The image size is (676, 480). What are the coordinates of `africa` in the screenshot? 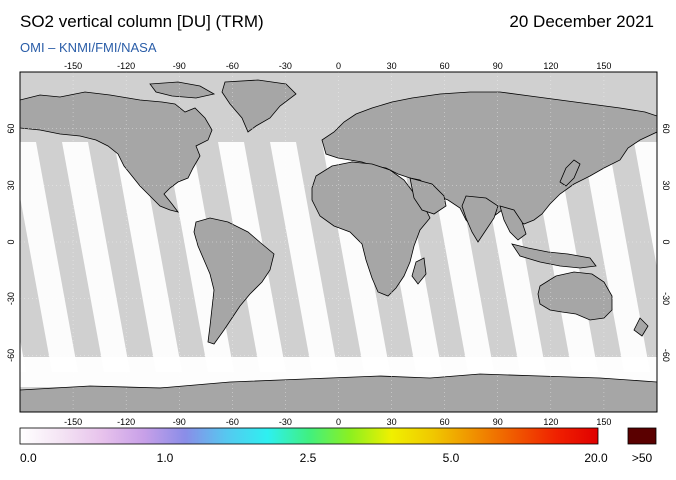 It's located at (371, 229).